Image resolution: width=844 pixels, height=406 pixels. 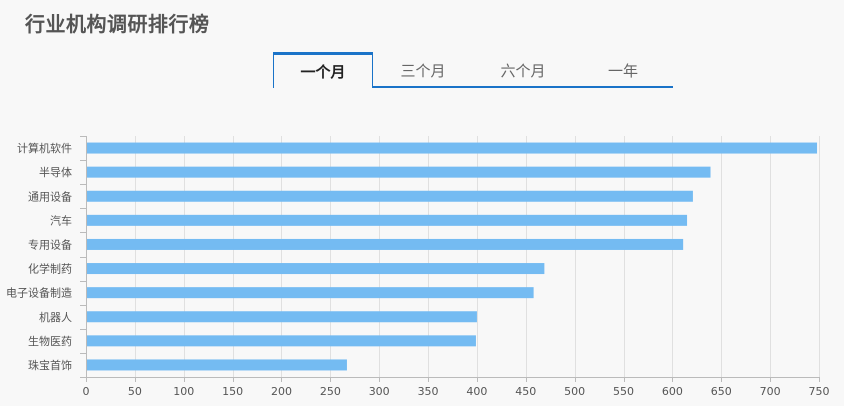 What do you see at coordinates (39, 293) in the screenshot?
I see `category-label: 电子设备制造` at bounding box center [39, 293].